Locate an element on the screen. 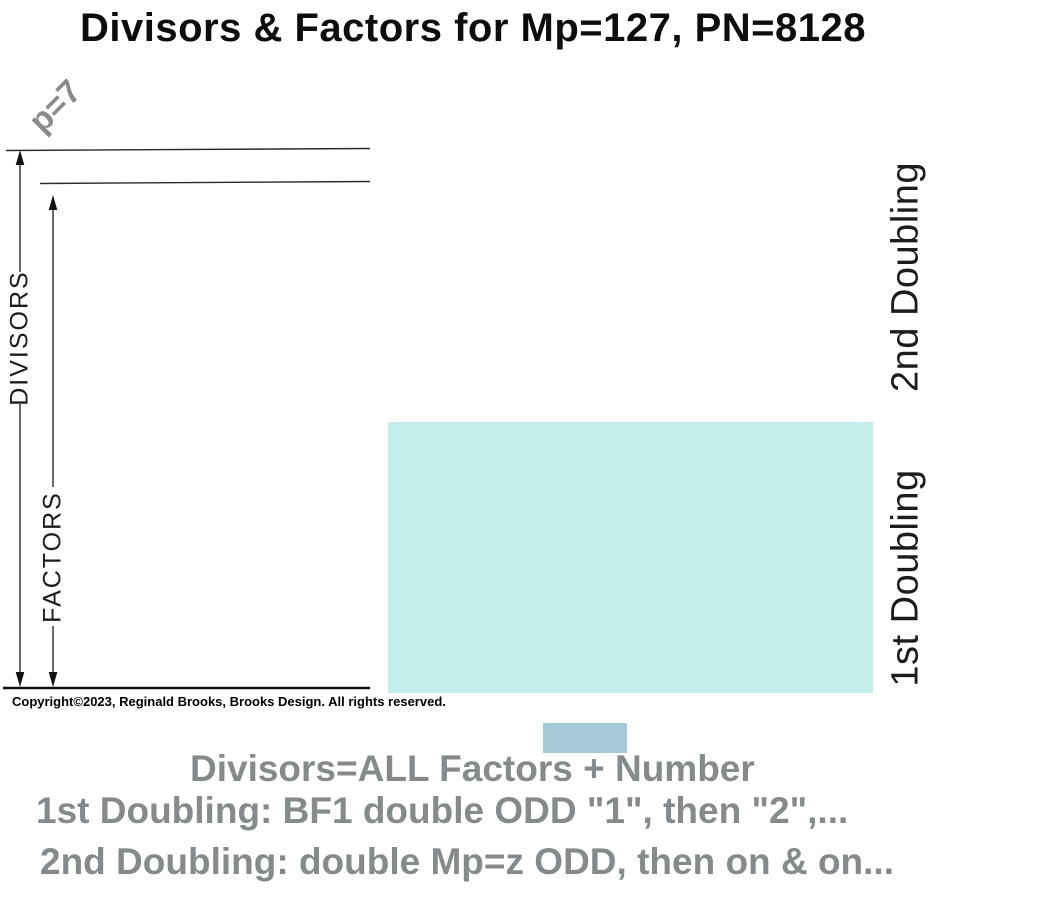  legend-swatch is located at coordinates (585, 738).